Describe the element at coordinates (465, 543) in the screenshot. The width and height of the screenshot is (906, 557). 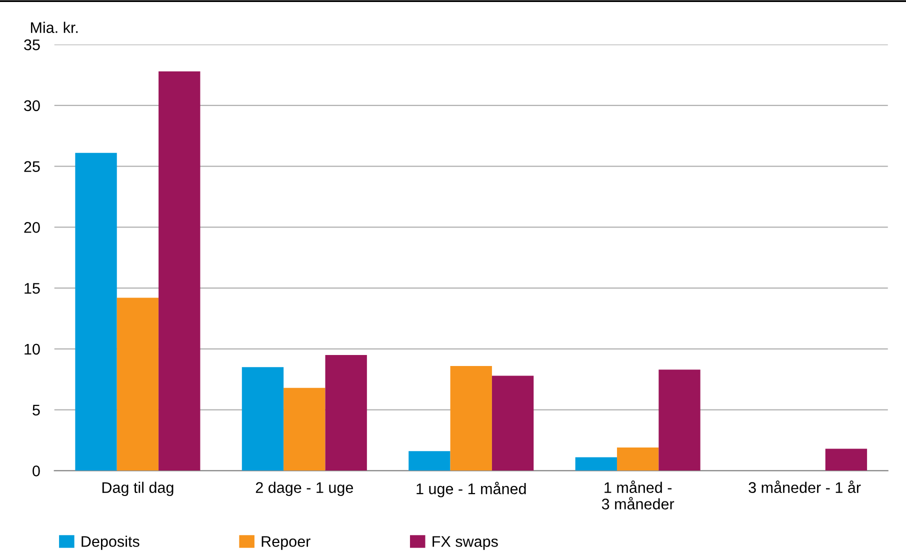
I see `legend-label: FX swaps` at that location.